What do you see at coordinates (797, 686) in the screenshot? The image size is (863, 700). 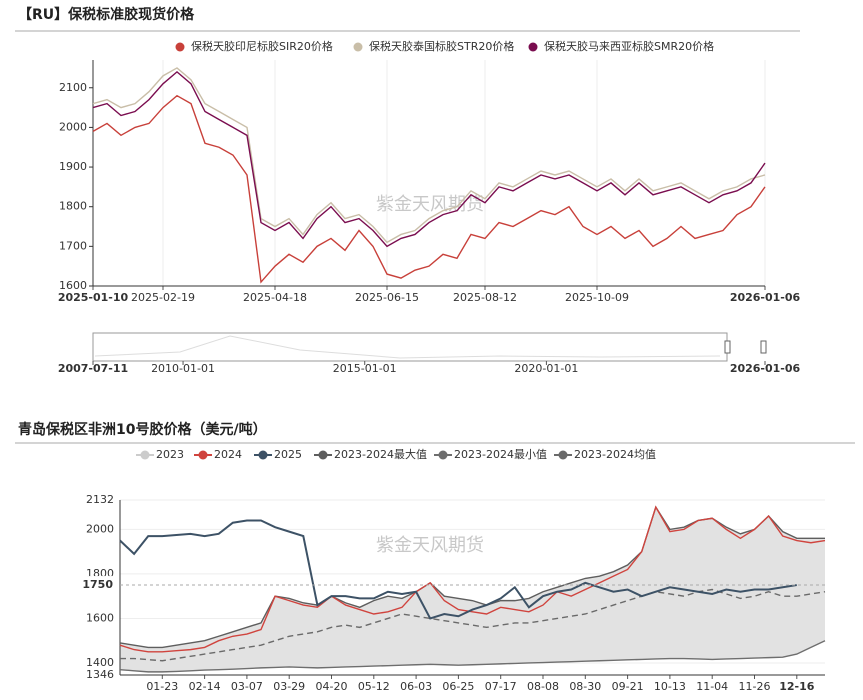 I see `x-tick-label: 12-16` at bounding box center [797, 686].